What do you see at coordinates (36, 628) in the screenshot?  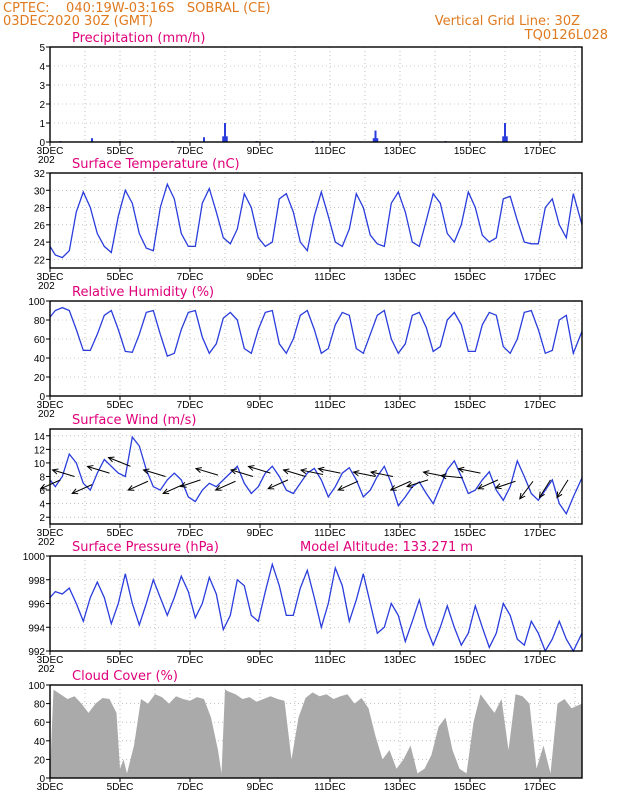 I see `y-tick-label: 994` at bounding box center [36, 628].